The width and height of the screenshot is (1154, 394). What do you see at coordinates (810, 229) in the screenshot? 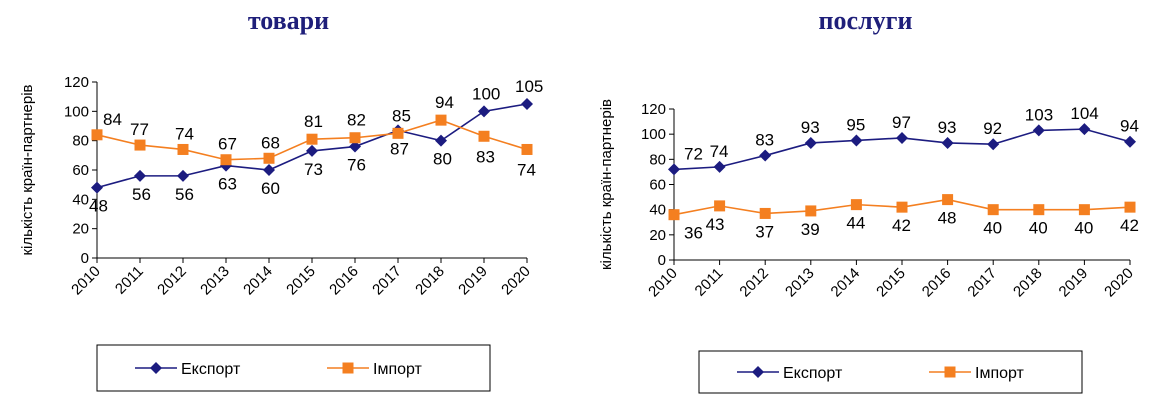
I see `data-label-import: 39` at bounding box center [810, 229].